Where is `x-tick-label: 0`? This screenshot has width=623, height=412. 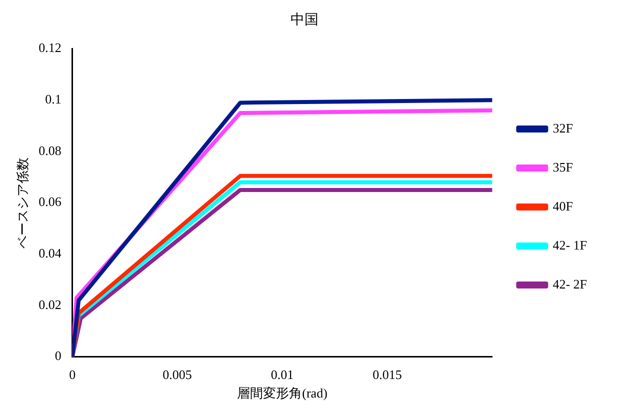
x-tick-label: 0 is located at coordinates (72, 374).